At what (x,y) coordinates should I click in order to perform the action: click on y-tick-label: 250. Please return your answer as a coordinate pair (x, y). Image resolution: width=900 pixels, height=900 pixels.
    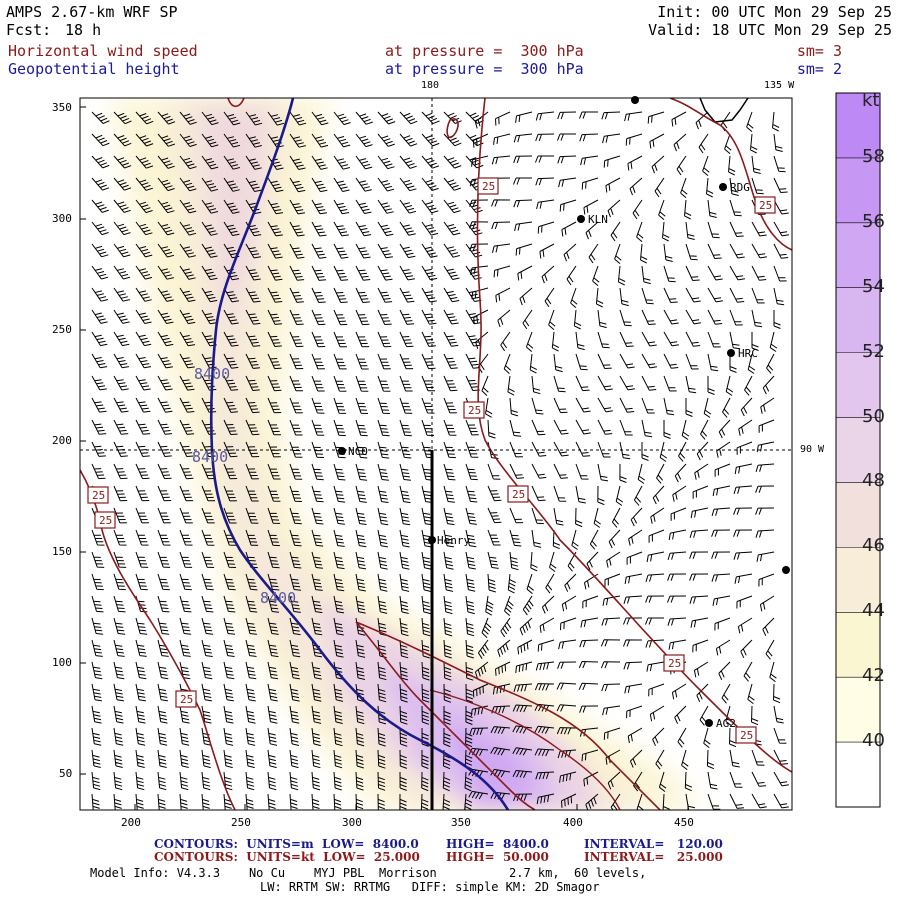
    Looking at the image, I should click on (62, 329).